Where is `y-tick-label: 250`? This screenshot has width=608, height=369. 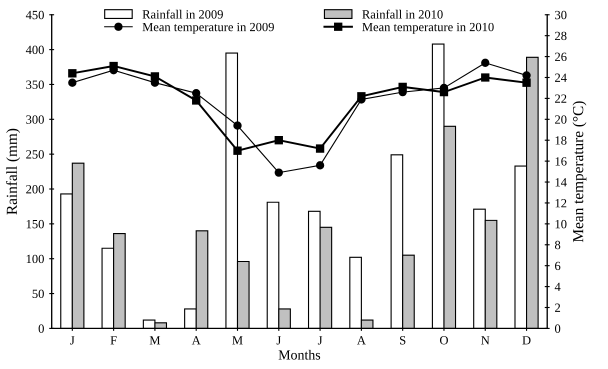
y-tick-label: 250 is located at coordinates (35, 154).